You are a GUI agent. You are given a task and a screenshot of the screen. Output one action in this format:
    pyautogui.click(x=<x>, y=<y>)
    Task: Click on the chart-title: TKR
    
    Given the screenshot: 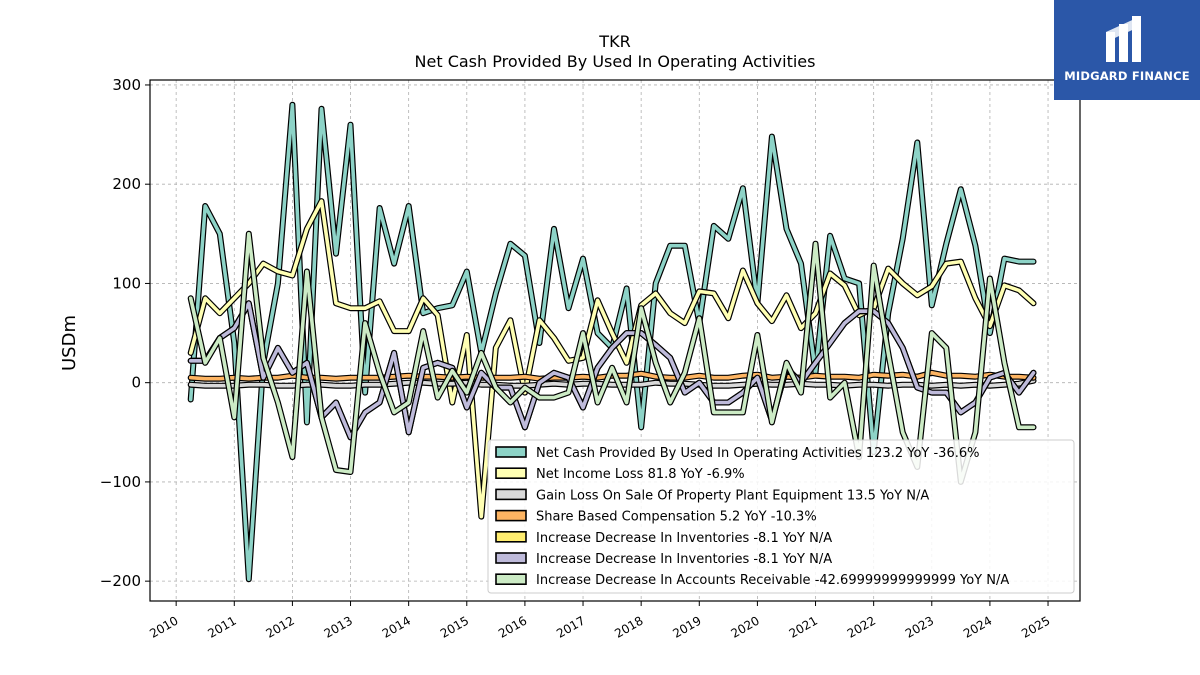 What is the action you would take?
    pyautogui.click(x=614, y=41)
    